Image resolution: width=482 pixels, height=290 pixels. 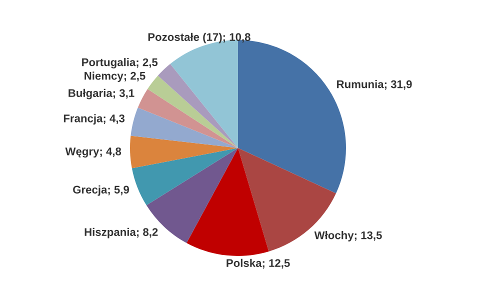 What do you see at coordinates (199, 38) in the screenshot?
I see `slice-label: Pozostałe (17); 10,8` at bounding box center [199, 38].